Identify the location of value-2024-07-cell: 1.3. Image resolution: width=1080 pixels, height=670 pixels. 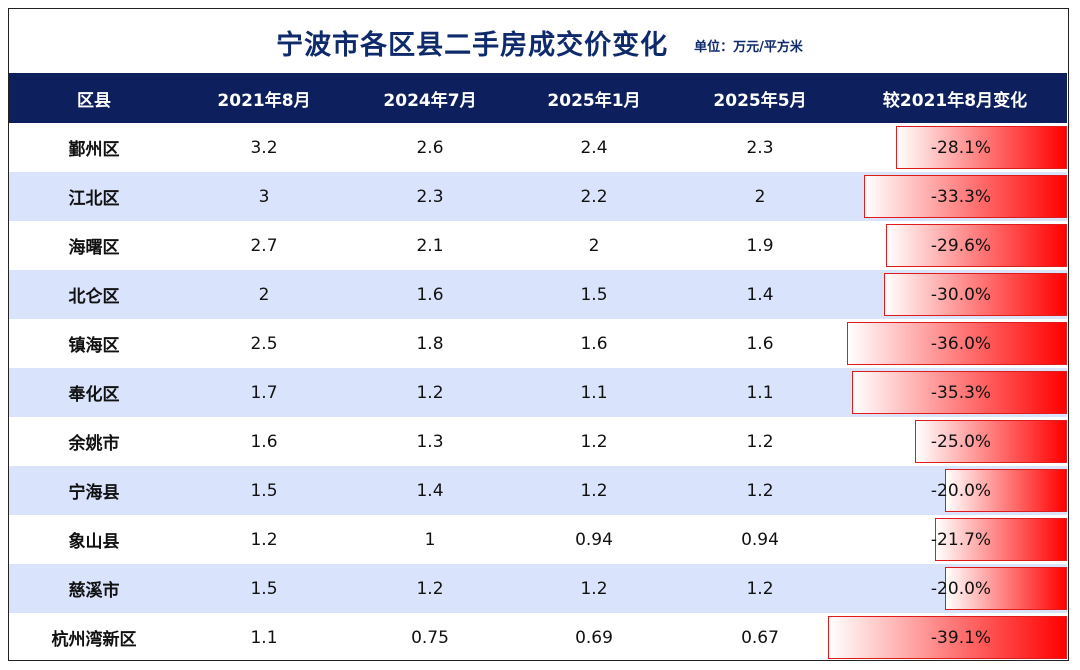
(430, 441).